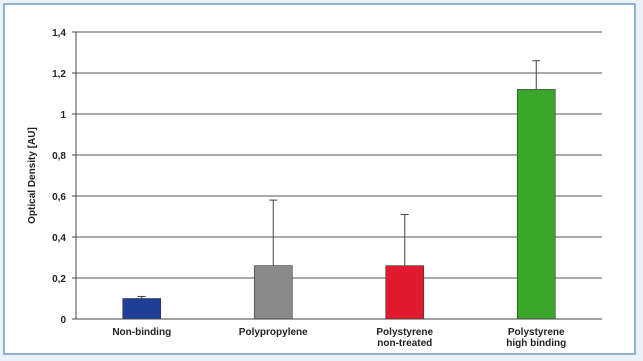 The image size is (643, 361). I want to click on y-tick-label: 1,4, so click(59, 33).